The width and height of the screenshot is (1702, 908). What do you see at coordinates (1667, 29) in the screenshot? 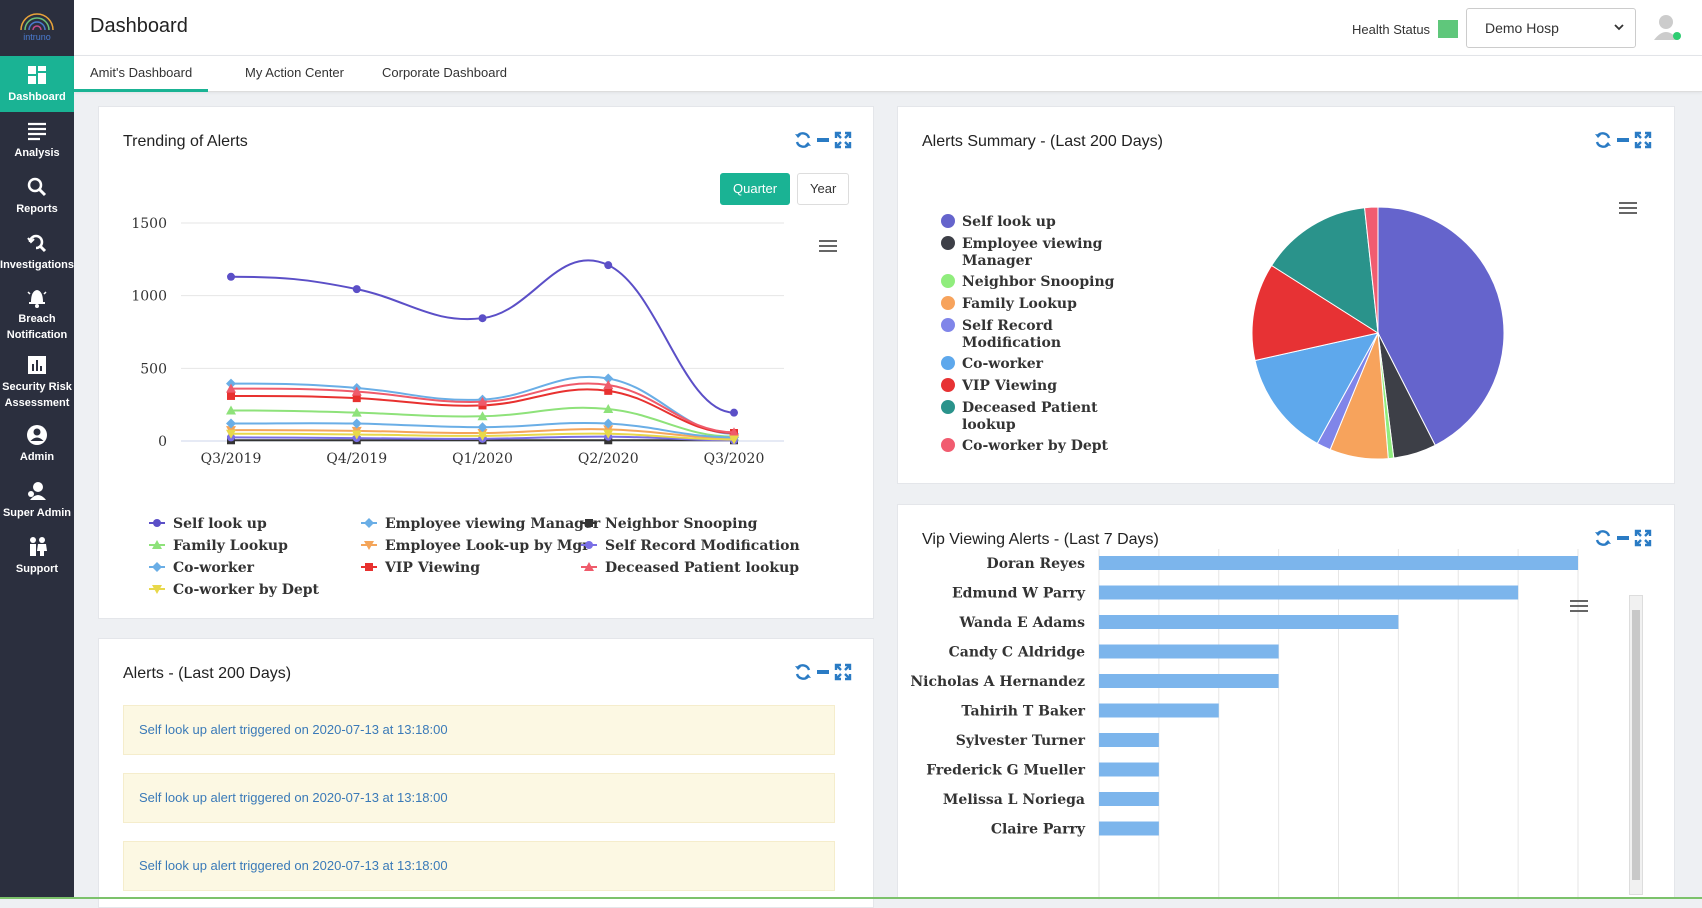
I see `user-avatar` at bounding box center [1667, 29].